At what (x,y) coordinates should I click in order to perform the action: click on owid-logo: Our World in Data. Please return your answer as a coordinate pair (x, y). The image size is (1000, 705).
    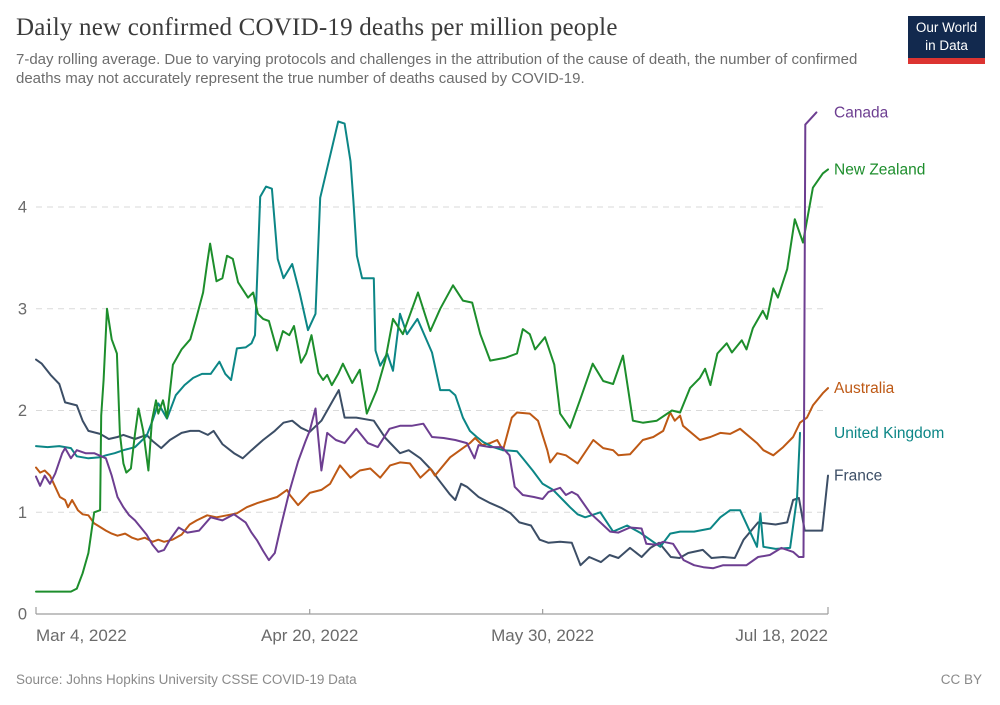
    Looking at the image, I should click on (946, 40).